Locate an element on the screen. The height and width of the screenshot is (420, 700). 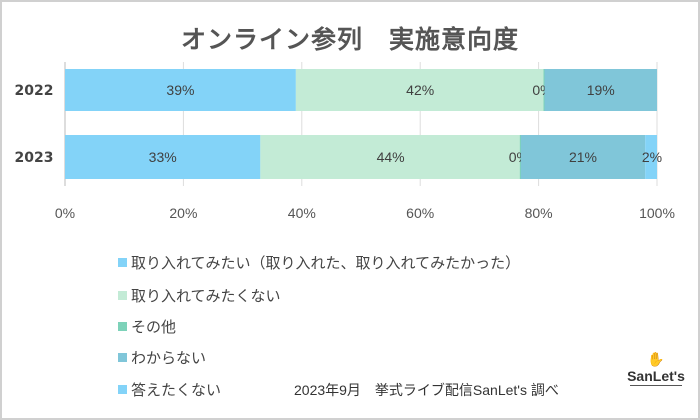
data-label: 2% is located at coordinates (652, 157).